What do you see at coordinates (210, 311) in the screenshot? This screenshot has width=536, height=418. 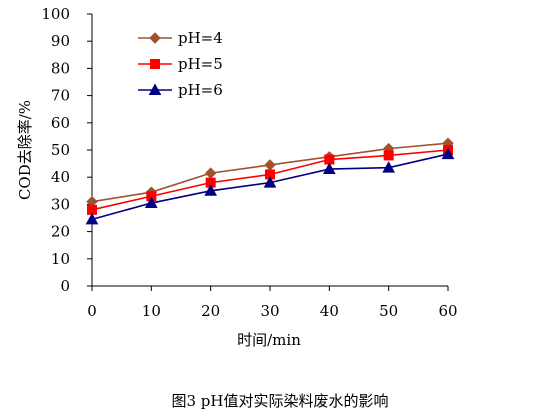 I see `x-tick-label: 20` at bounding box center [210, 311].